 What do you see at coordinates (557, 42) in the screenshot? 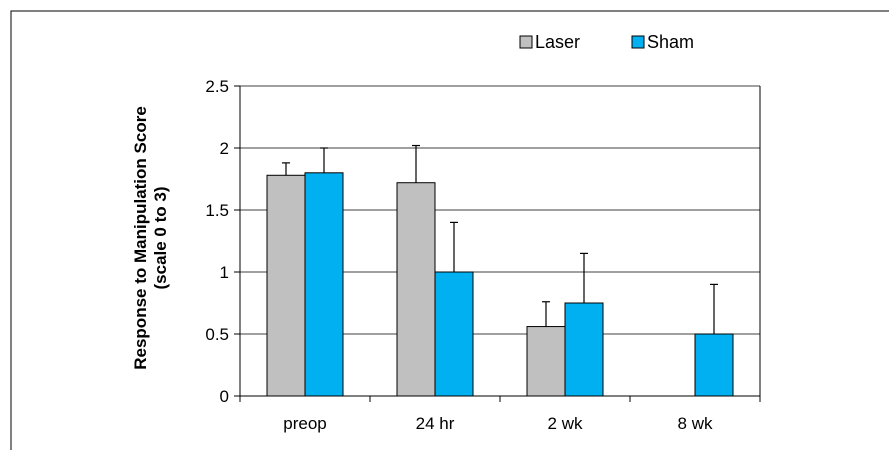
I see `legend-label-laser: Laser` at bounding box center [557, 42].